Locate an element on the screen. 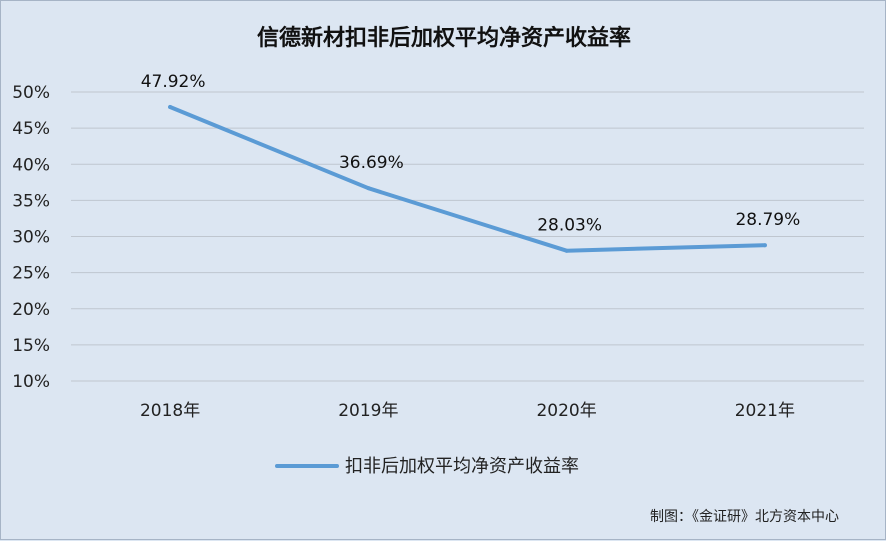  x-tick-label: 2019年 is located at coordinates (368, 411).